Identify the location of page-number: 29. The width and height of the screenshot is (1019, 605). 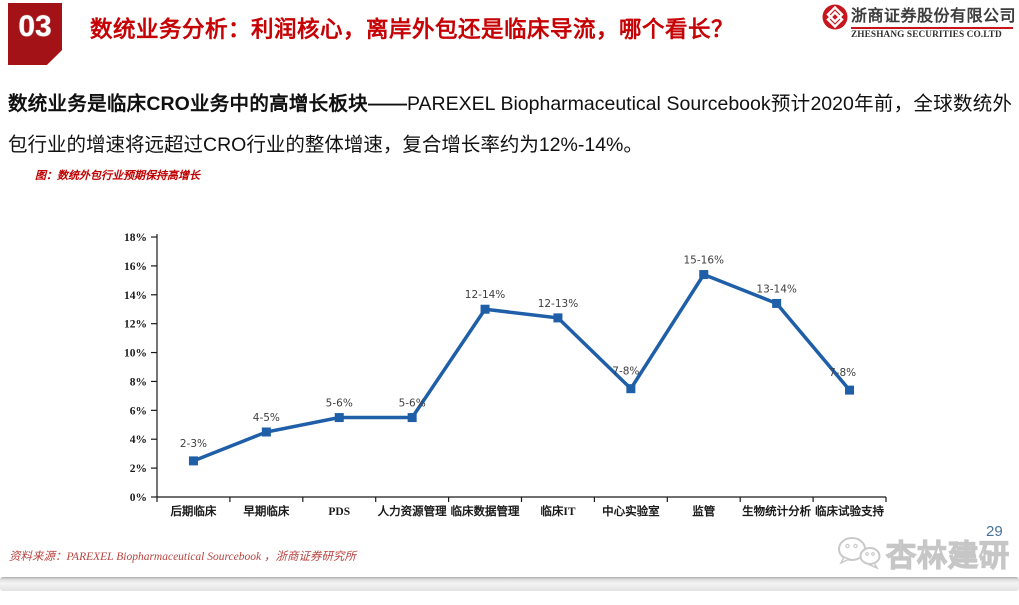
(994, 531).